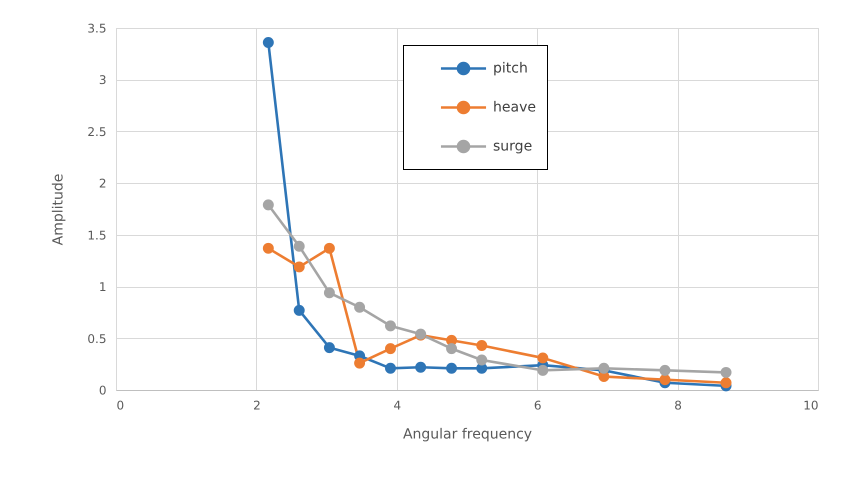 This screenshot has height=480, width=841. What do you see at coordinates (102, 183) in the screenshot?
I see `y-tick-label: 2` at bounding box center [102, 183].